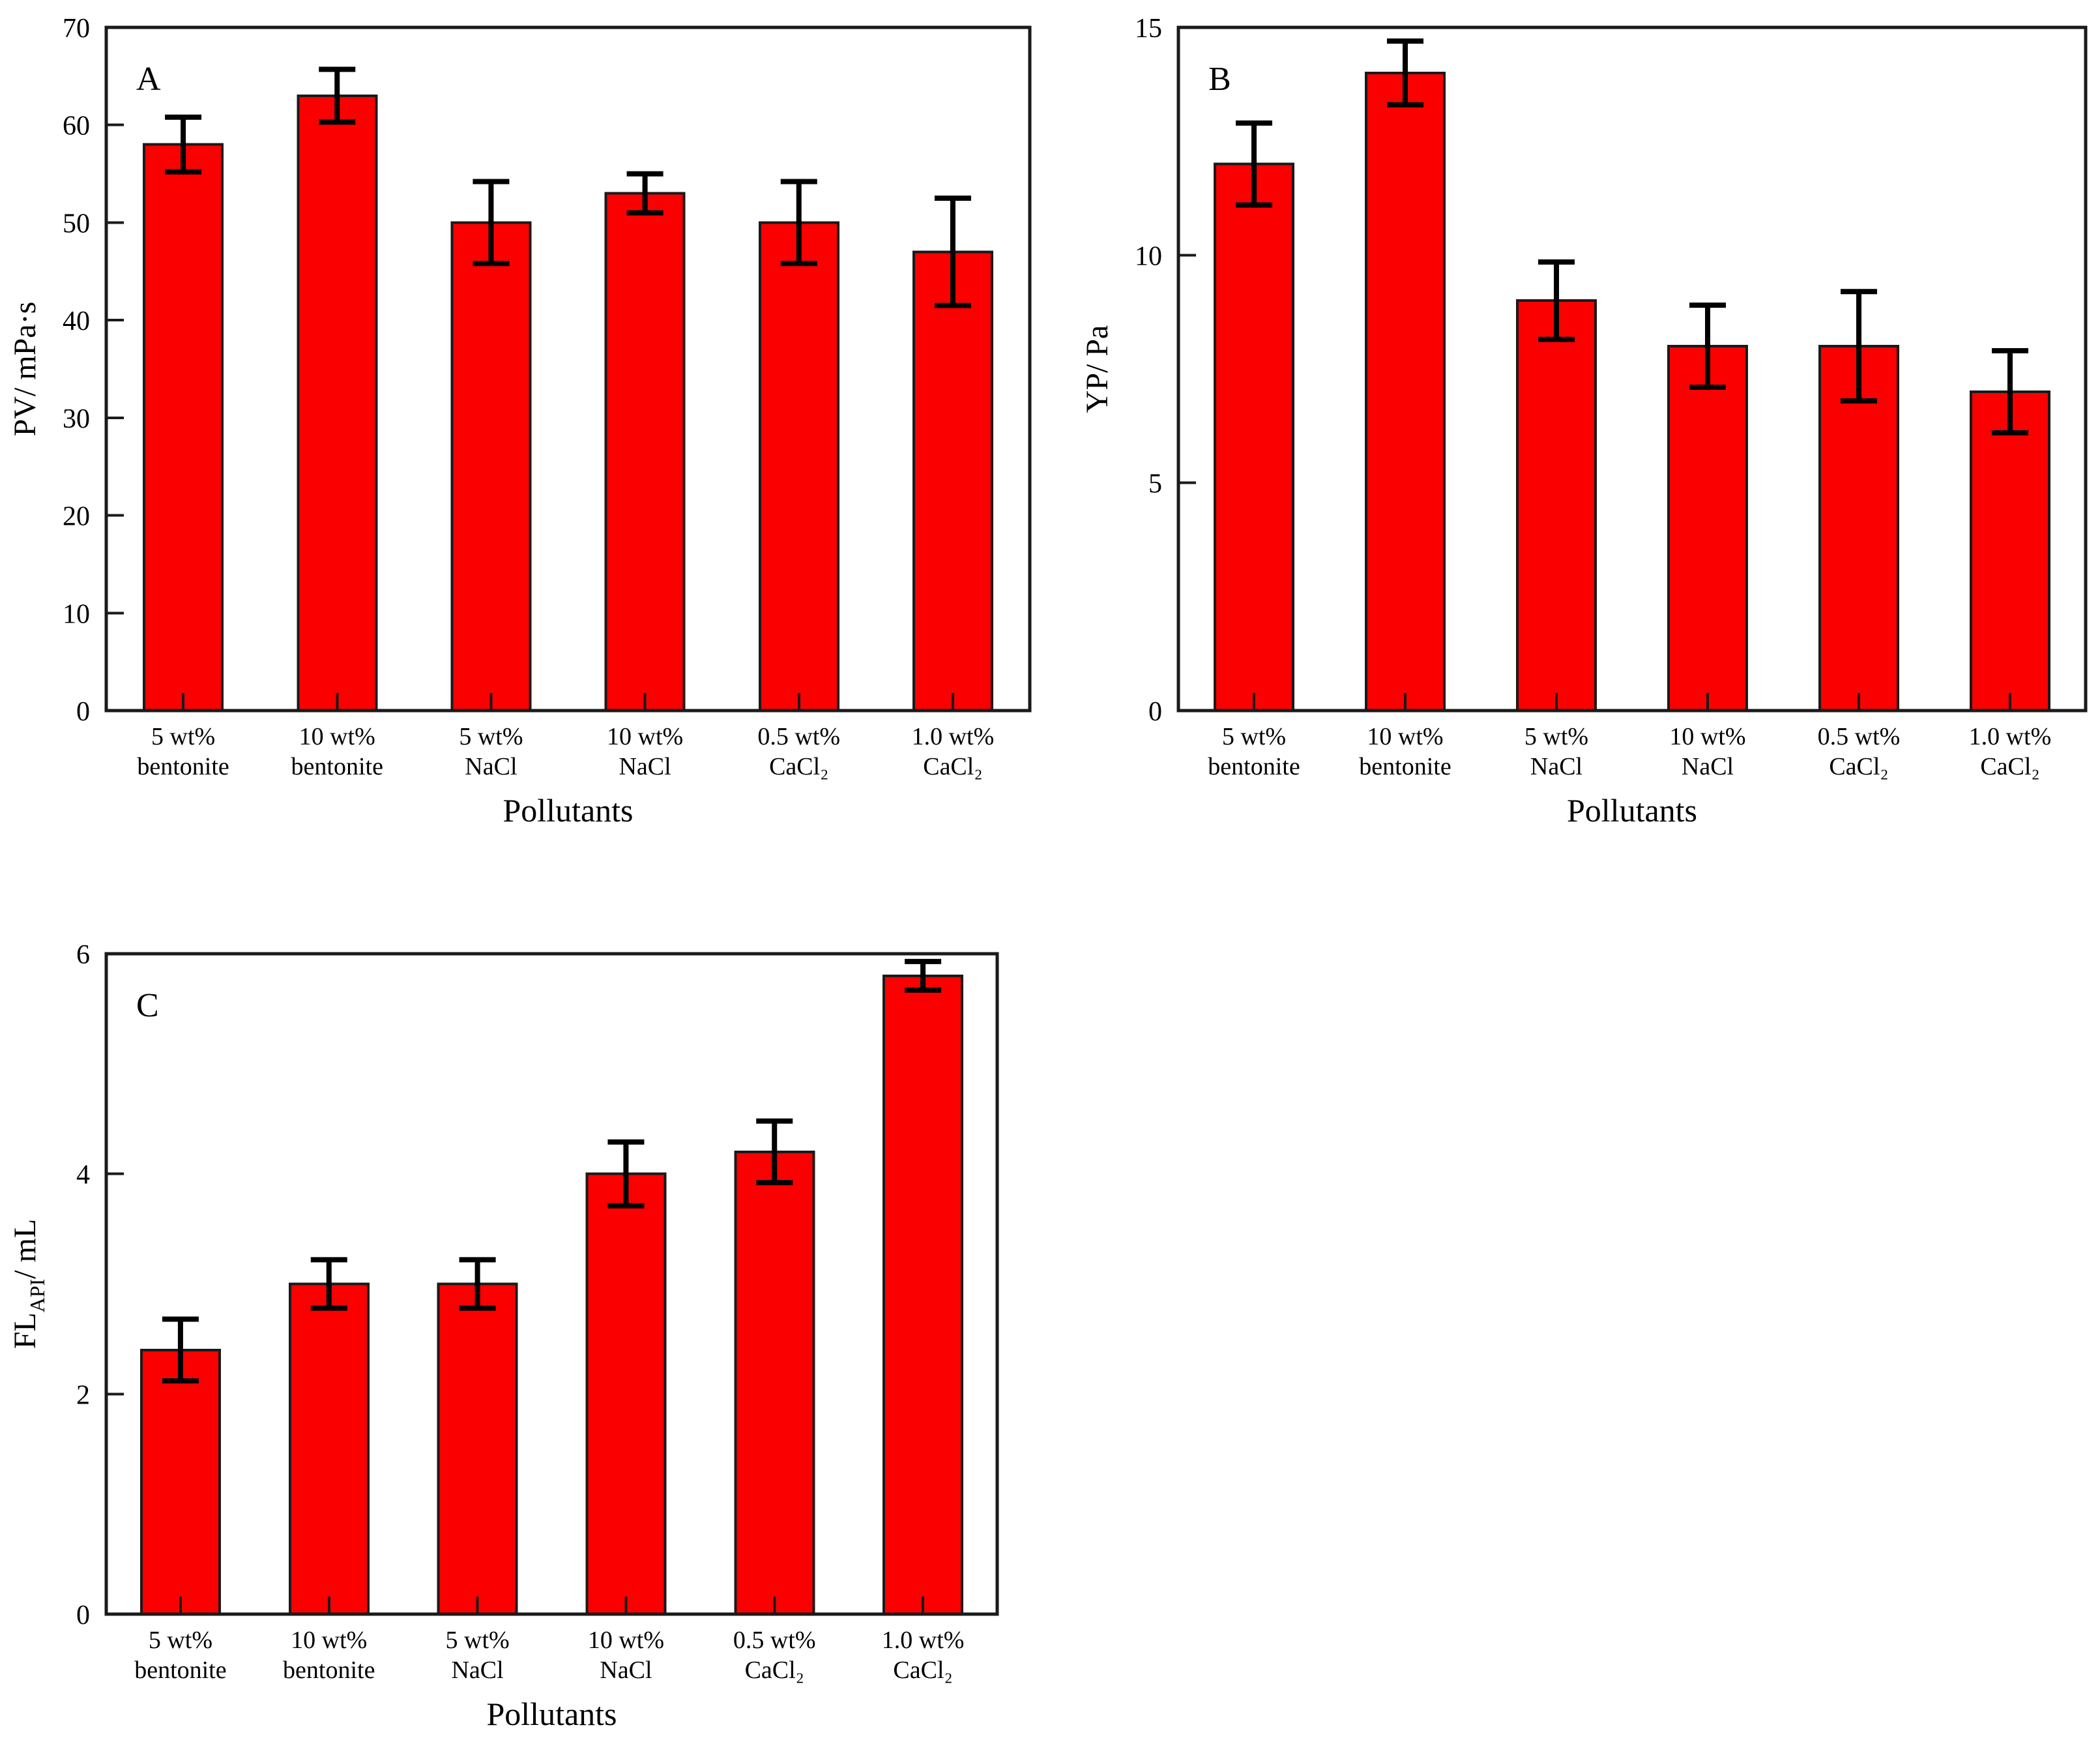 The image size is (2100, 1738). What do you see at coordinates (76, 419) in the screenshot?
I see `y-tick-label: 30` at bounding box center [76, 419].